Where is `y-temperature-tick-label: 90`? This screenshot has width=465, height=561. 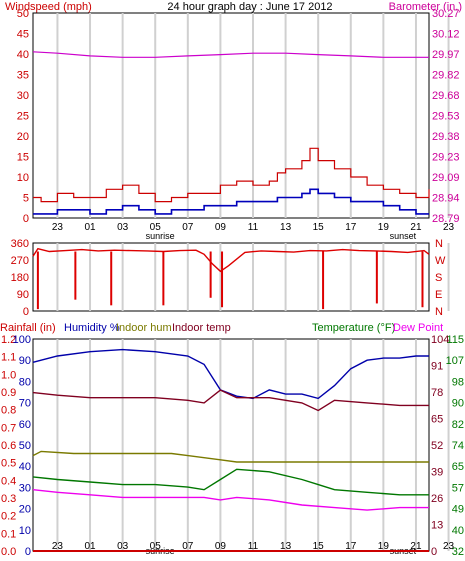
y-temperature-tick-label: 90 is located at coordinates (458, 404).